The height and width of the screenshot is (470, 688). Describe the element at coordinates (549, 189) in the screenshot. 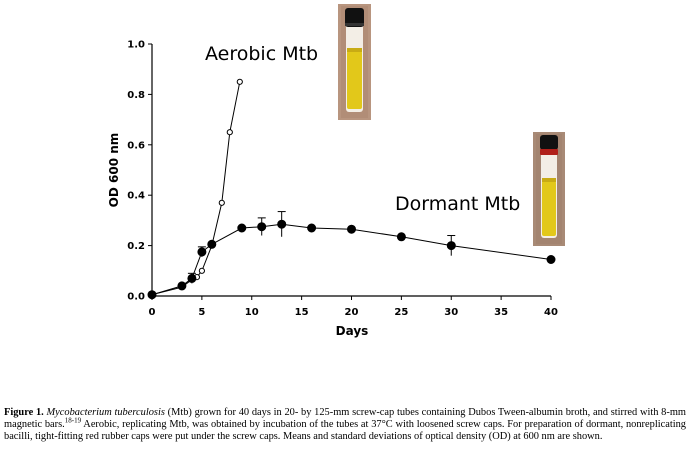

I see `dormant-tube-photo` at that location.